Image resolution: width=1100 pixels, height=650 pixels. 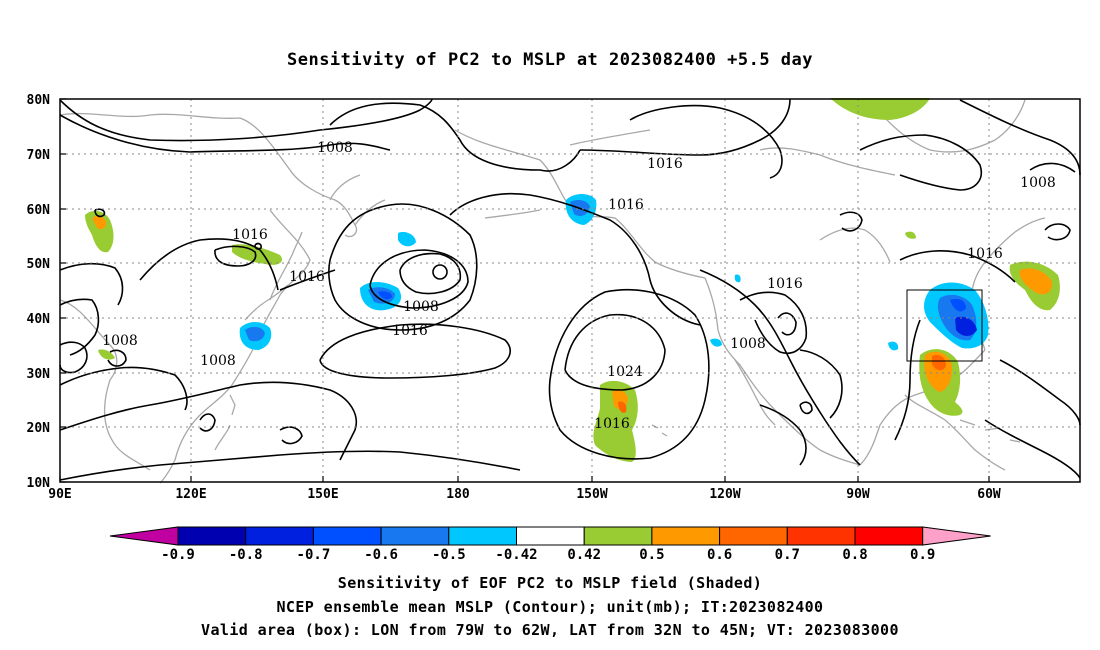 I want to click on colorbar-tick-label: 0.5, so click(x=651, y=555).